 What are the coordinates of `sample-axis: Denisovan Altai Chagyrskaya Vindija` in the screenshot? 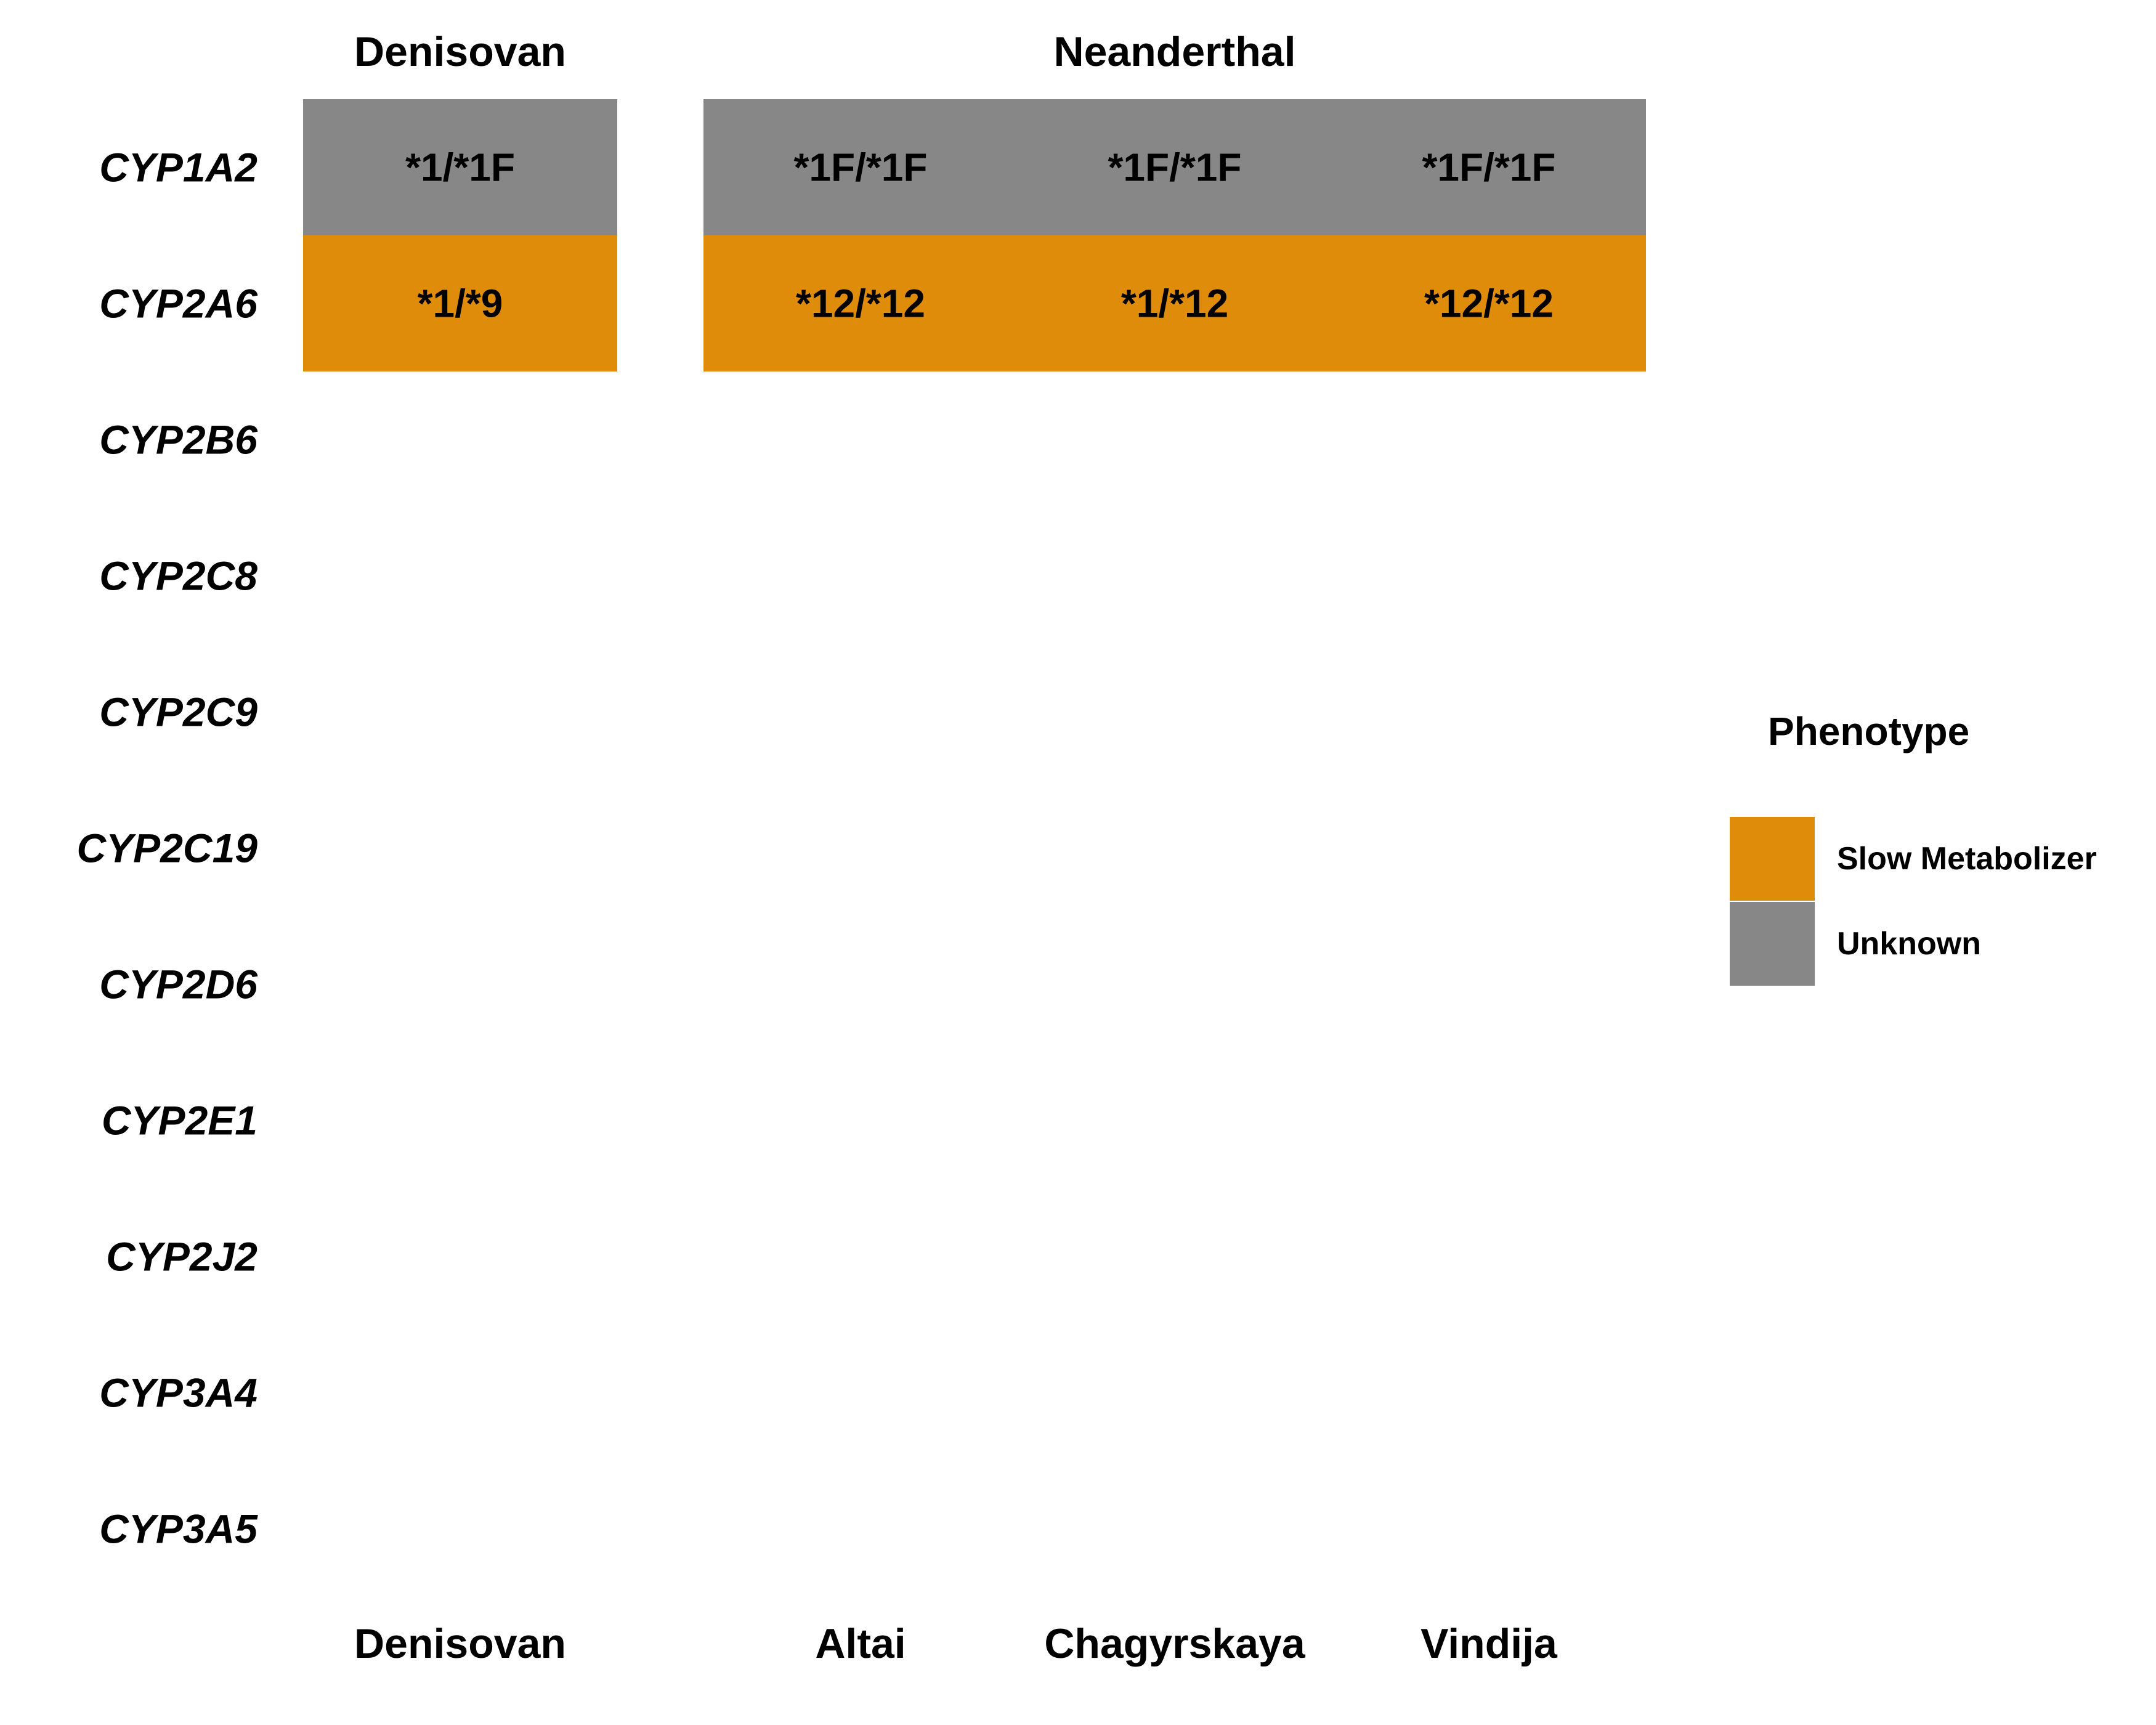 It's located at (956, 1644).